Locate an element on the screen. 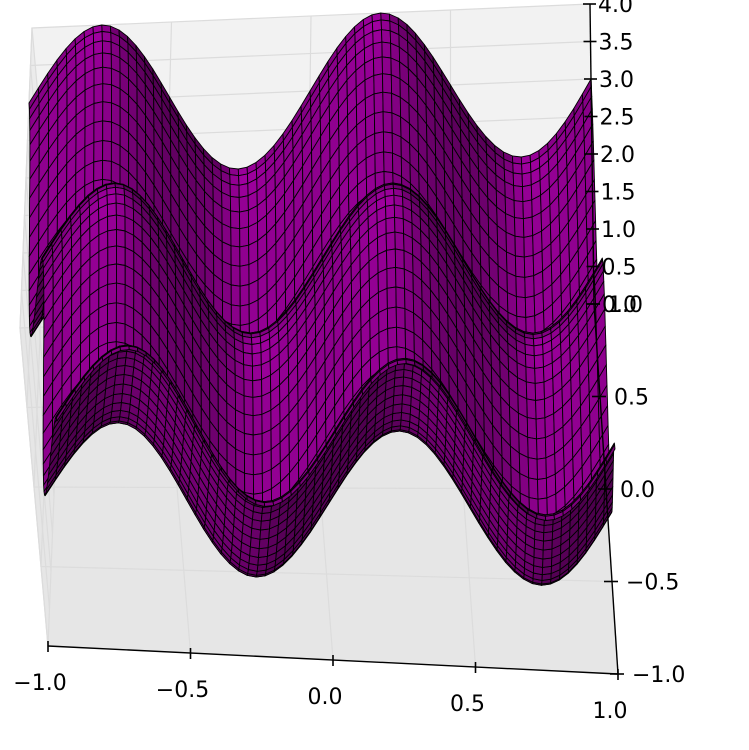  z-tick-label: 4.0 is located at coordinates (615, 9).